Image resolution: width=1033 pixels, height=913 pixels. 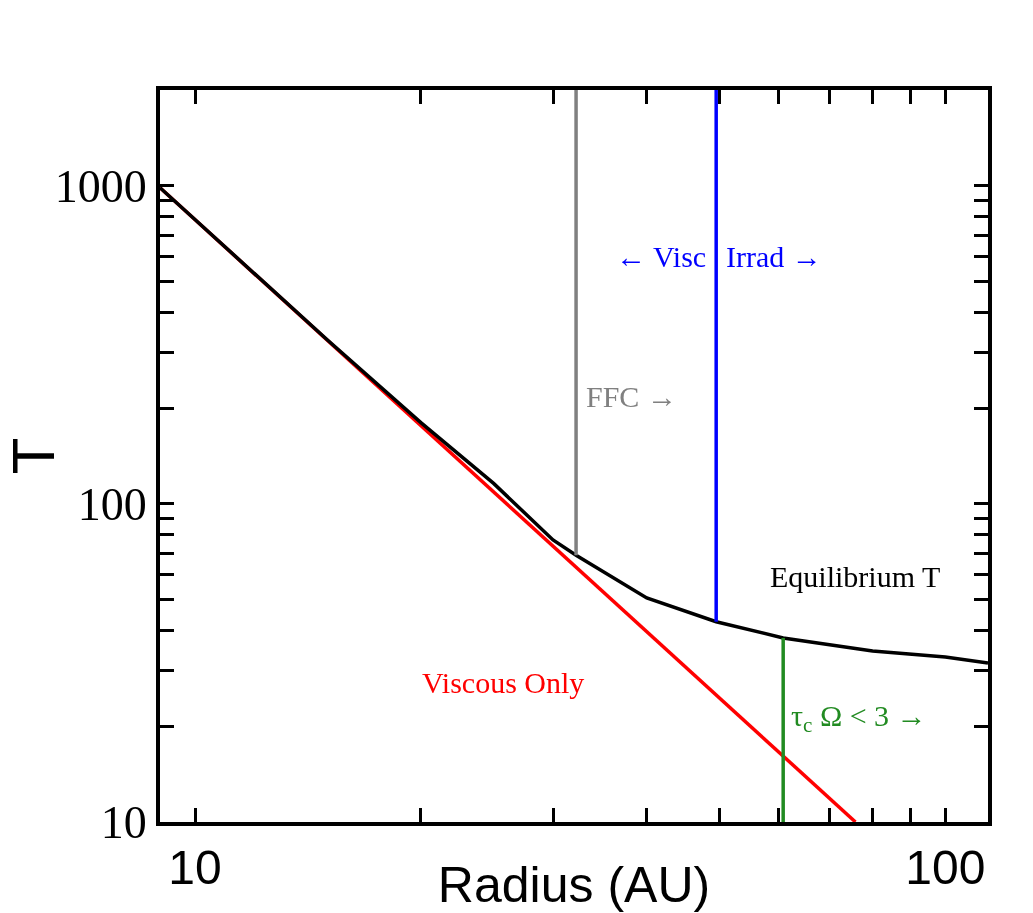 What do you see at coordinates (774, 256) in the screenshot?
I see `annotation: Irrad →` at bounding box center [774, 256].